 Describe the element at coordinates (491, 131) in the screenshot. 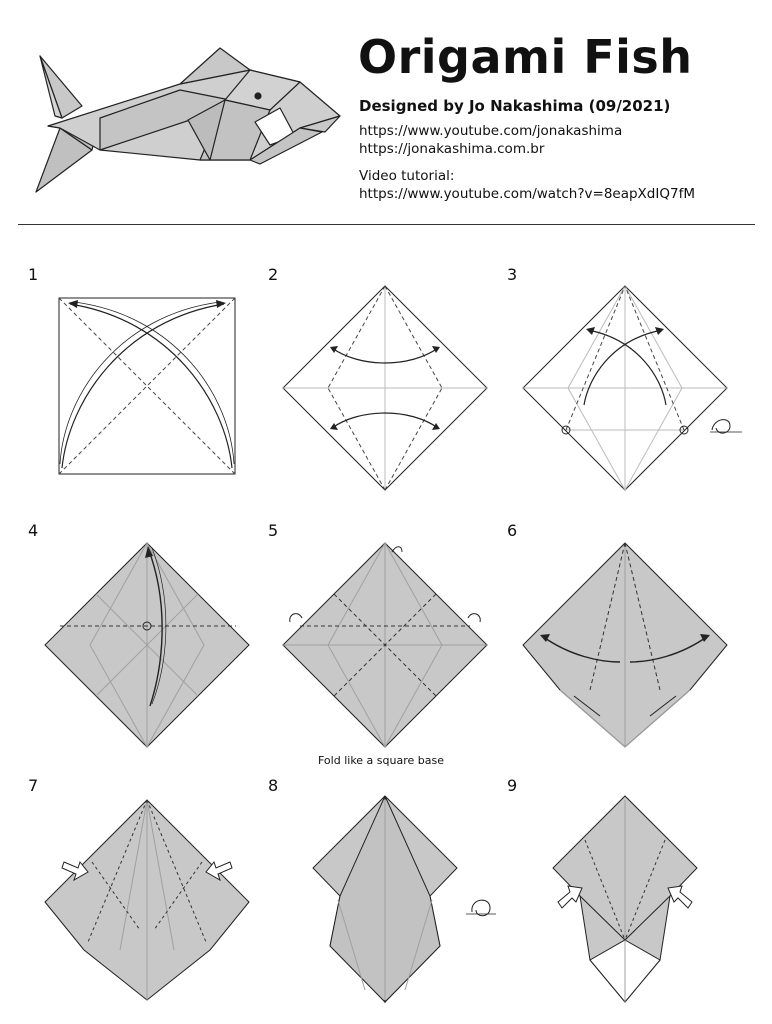

I see `youtube-channel-link: https://www.youtube.com/jonakashima` at that location.